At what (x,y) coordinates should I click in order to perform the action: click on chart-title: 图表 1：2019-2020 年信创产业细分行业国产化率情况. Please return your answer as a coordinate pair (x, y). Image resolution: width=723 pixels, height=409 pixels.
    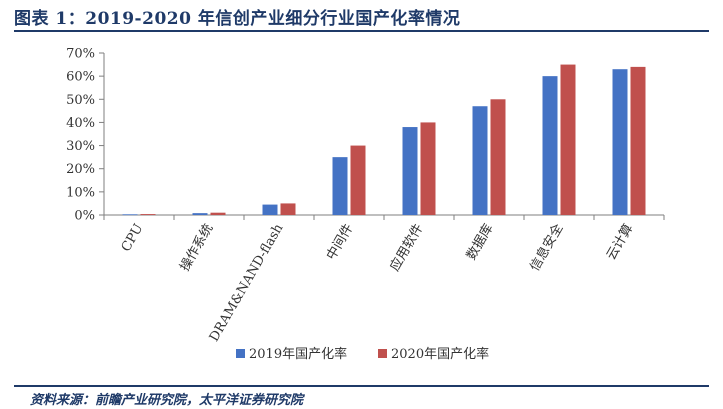
    Looking at the image, I should click on (237, 19).